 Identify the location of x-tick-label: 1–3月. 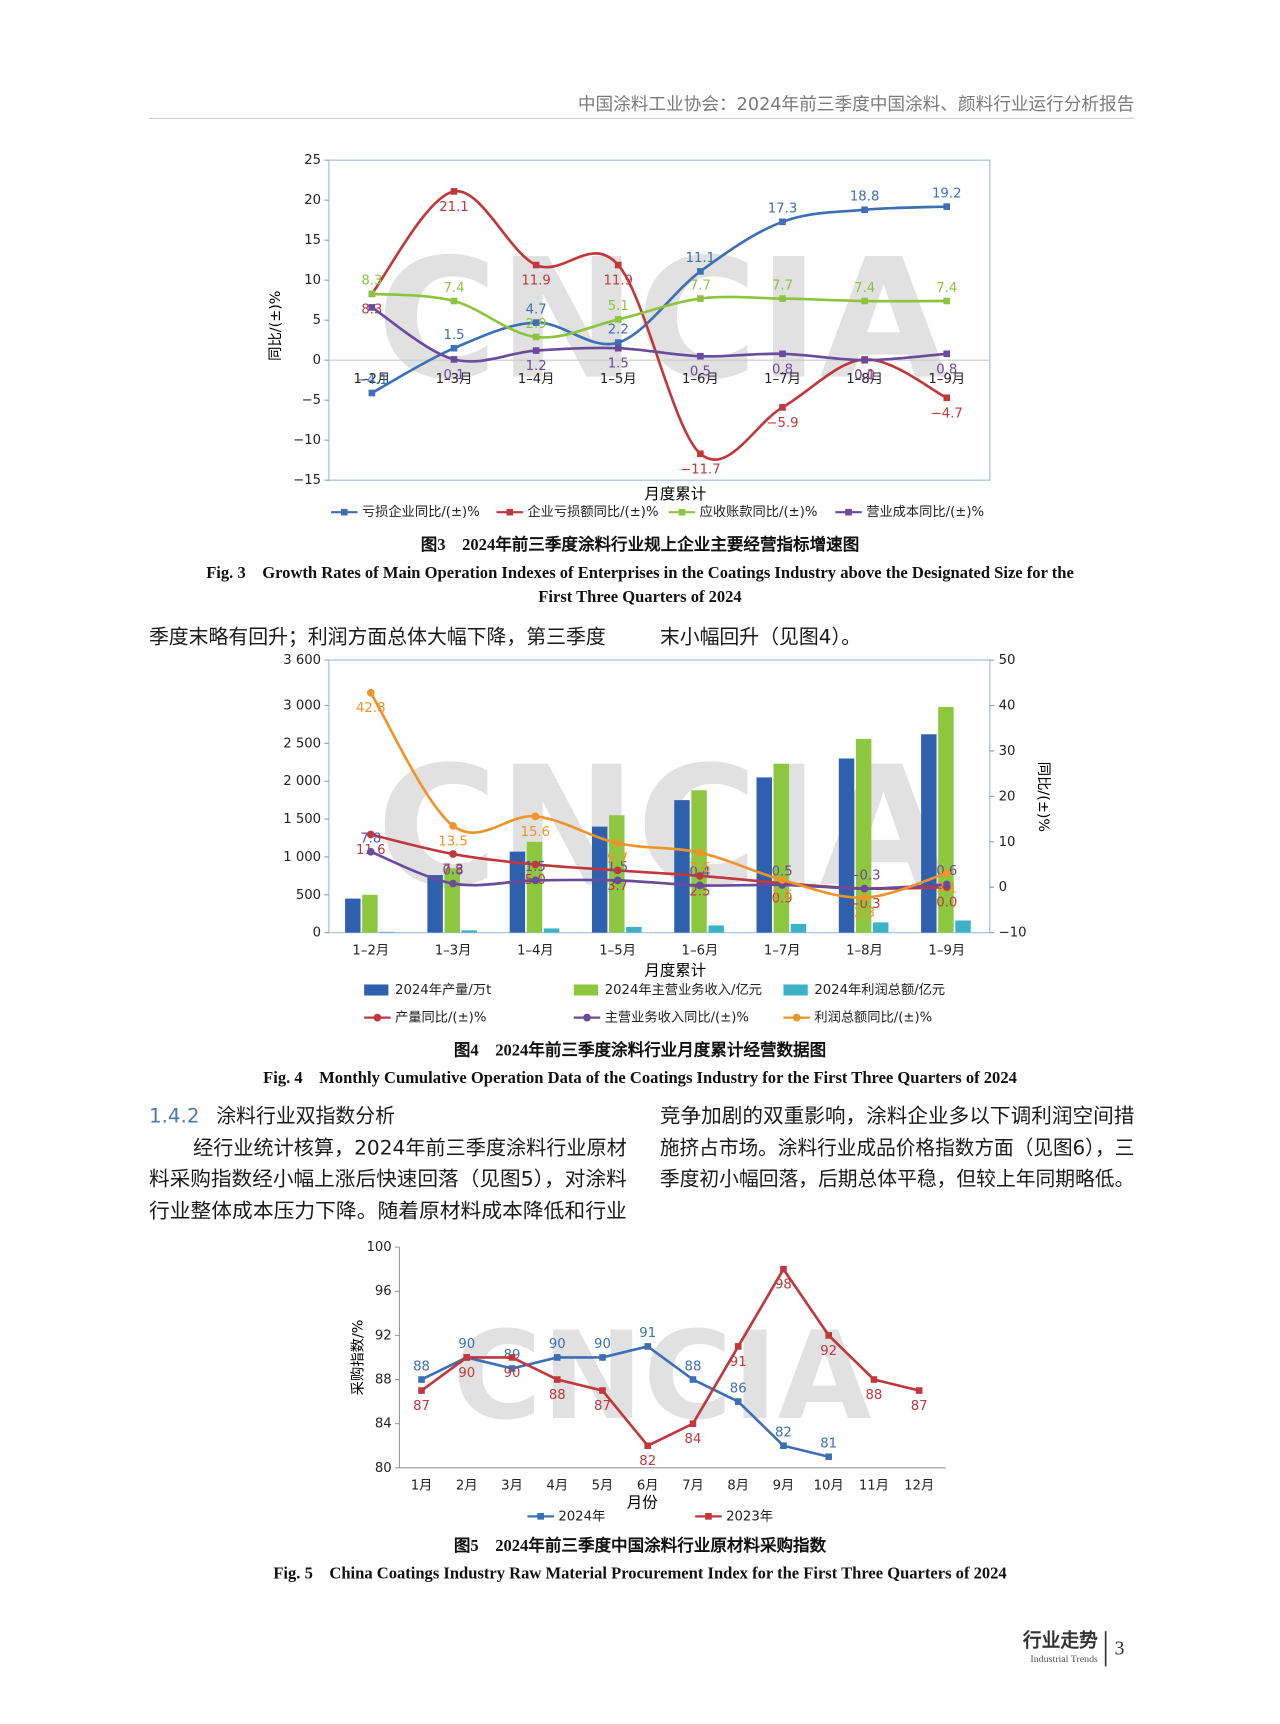
(453, 950).